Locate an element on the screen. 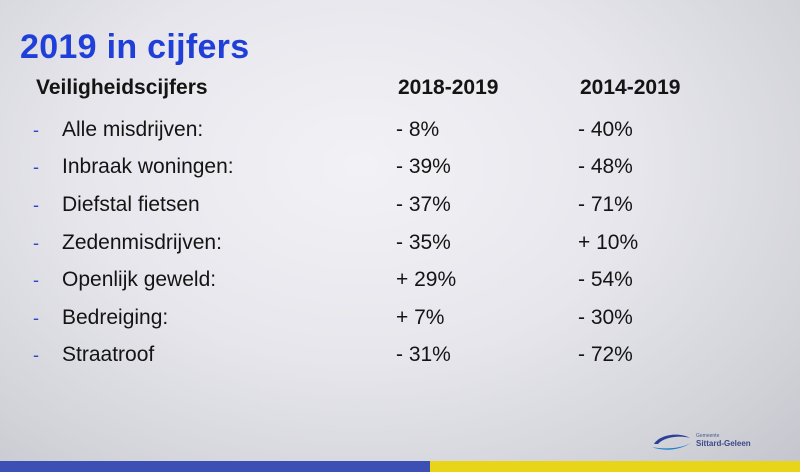 This screenshot has width=800, height=472. row-label: Bedreiging: is located at coordinates (115, 317).